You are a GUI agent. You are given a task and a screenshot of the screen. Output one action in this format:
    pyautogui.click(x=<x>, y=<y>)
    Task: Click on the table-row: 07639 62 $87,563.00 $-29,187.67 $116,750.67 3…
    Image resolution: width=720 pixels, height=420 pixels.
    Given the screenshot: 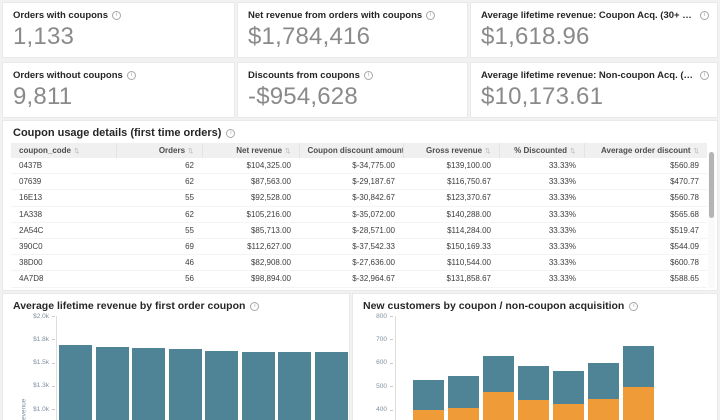 What is the action you would take?
    pyautogui.click(x=359, y=182)
    